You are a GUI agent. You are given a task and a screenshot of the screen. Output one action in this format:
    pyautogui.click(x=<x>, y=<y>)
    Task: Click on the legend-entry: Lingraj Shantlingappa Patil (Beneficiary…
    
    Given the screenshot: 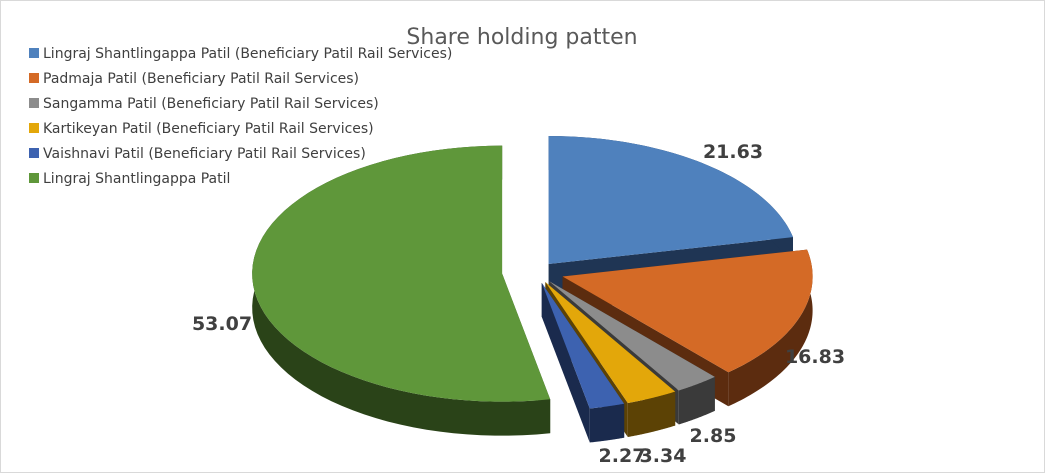 What is the action you would take?
    pyautogui.click(x=247, y=54)
    